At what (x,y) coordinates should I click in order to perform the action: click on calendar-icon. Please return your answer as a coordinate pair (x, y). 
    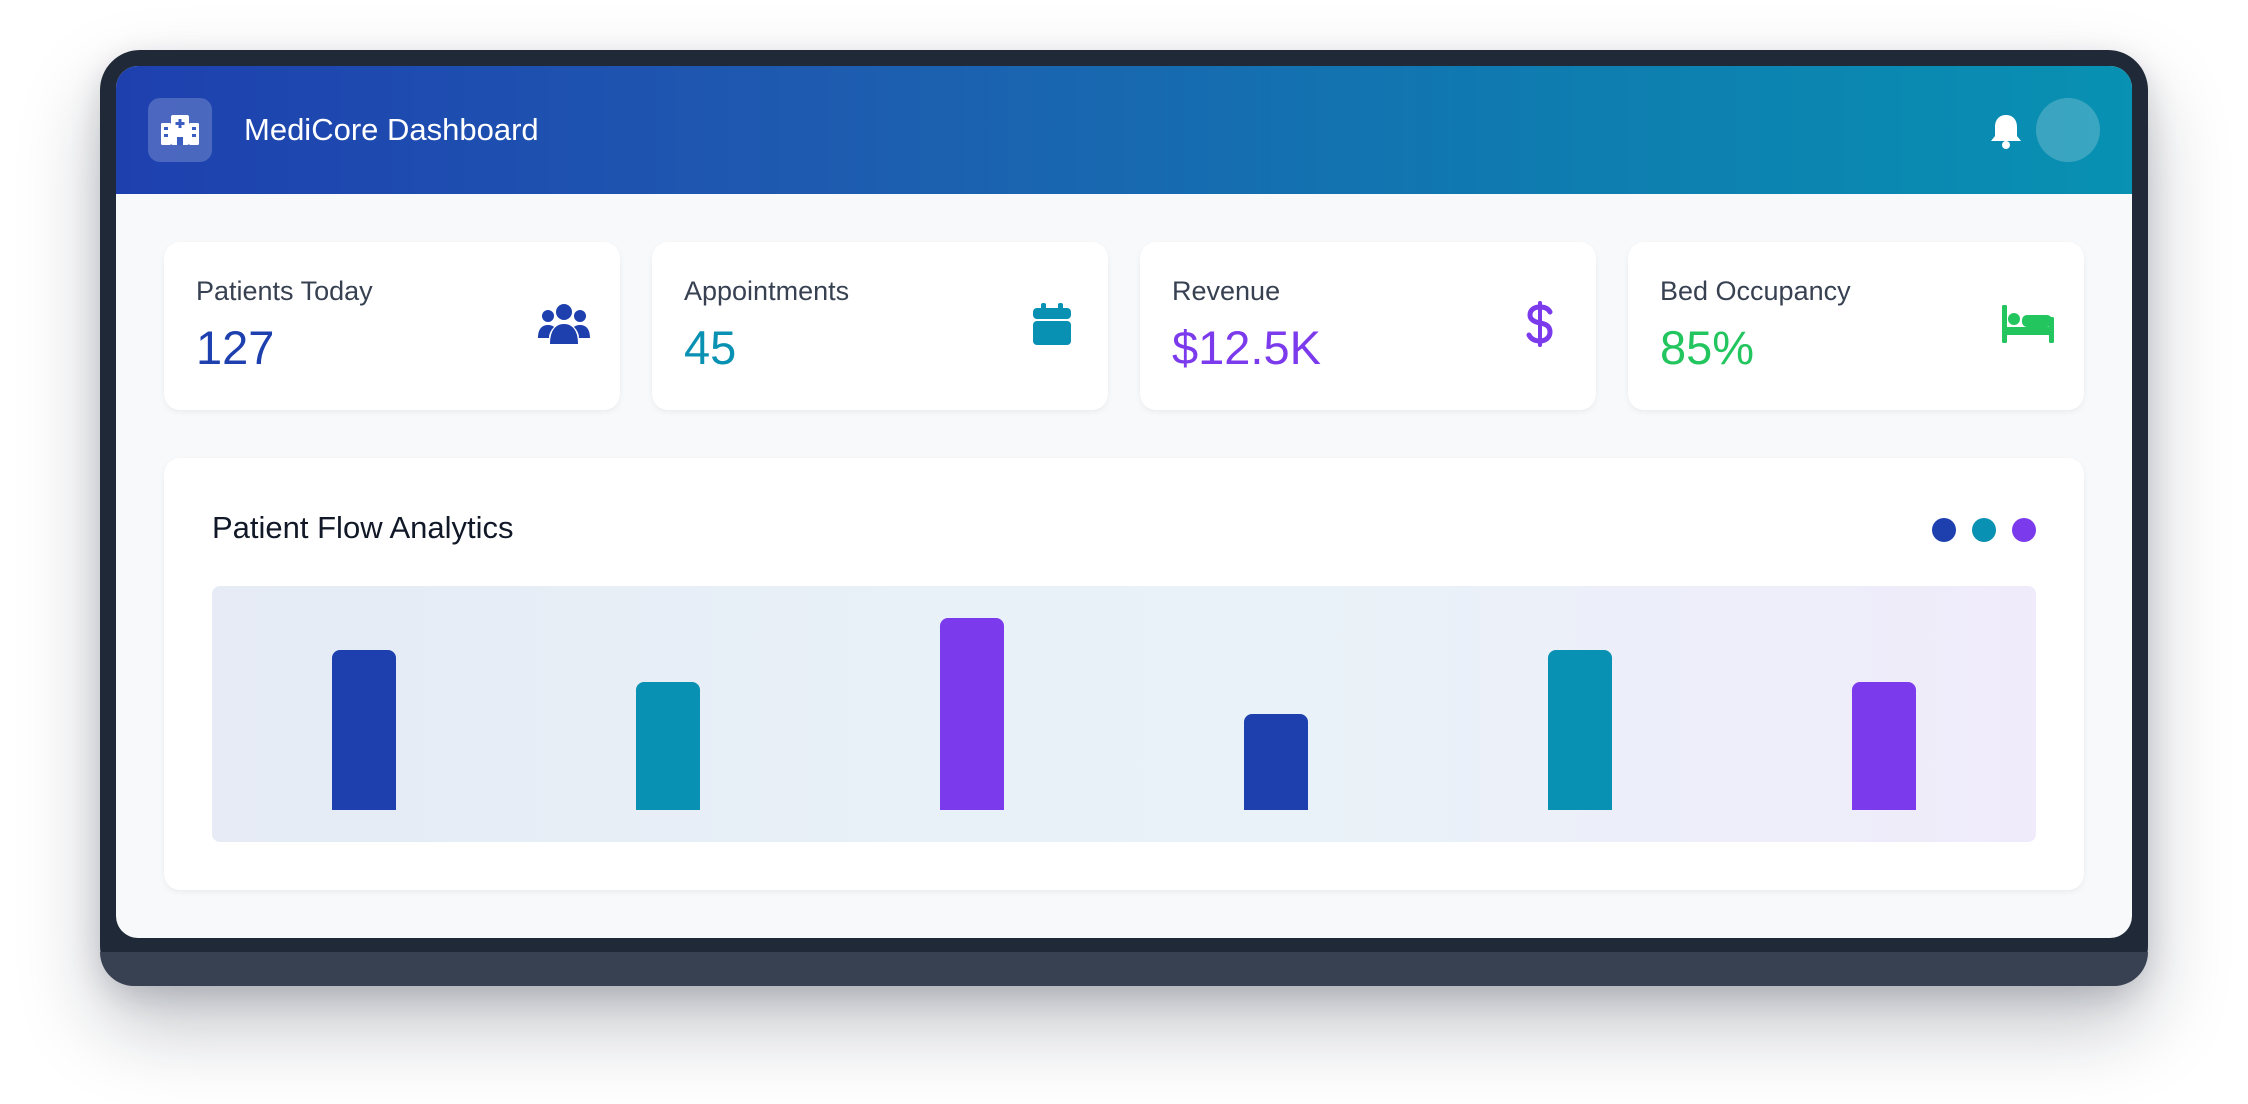
    Looking at the image, I should click on (1052, 324).